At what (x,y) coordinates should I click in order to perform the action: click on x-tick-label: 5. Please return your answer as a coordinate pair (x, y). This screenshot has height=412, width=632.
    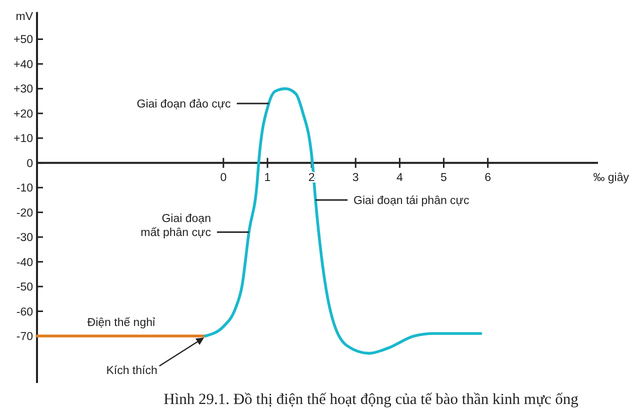
    Looking at the image, I should click on (443, 178).